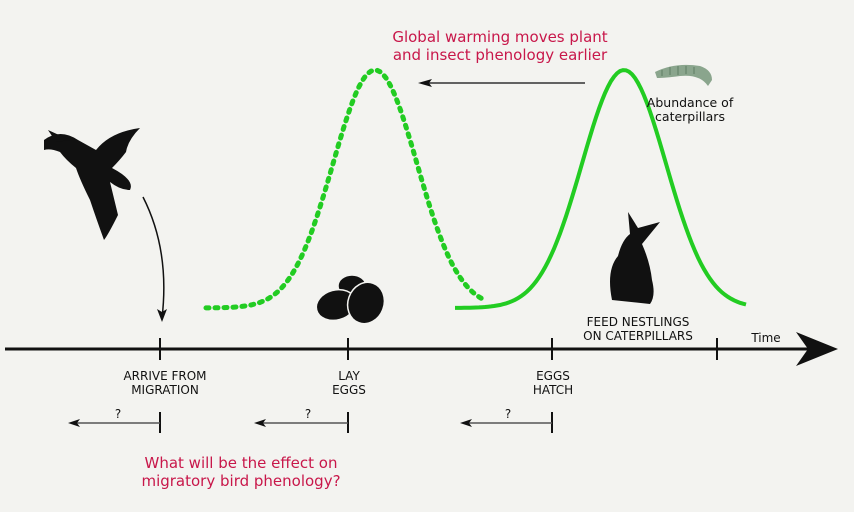 This screenshot has width=854, height=512. I want to click on event-lay-line-1: LAY, so click(349, 376).